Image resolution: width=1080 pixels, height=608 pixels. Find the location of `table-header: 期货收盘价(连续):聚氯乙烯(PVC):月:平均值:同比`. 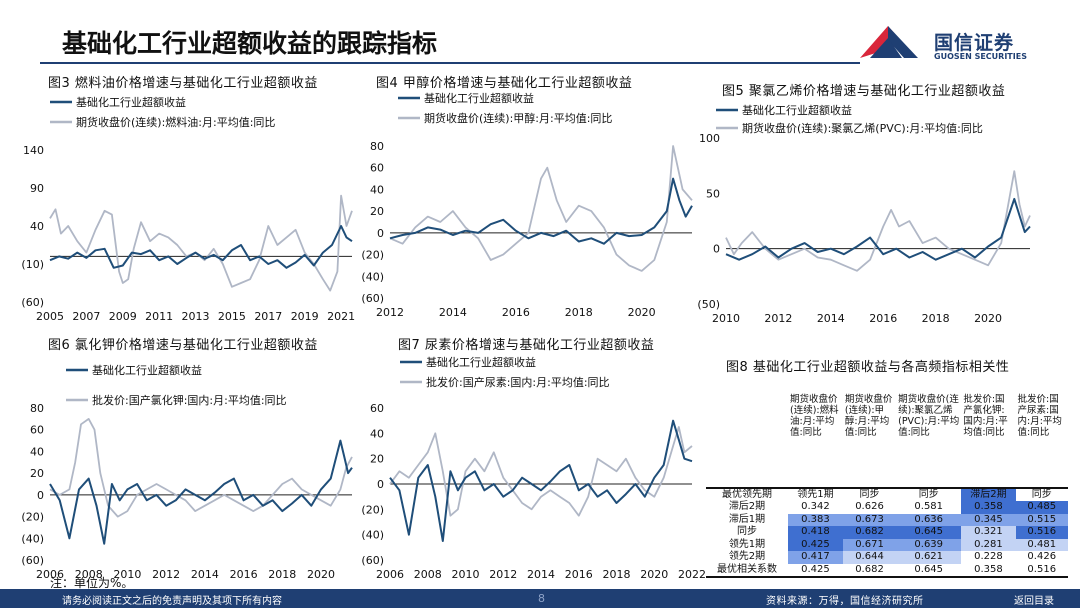

table-header: 期货收盘价(连续):聚氯乙烯(PVC):月:平均值:同比 is located at coordinates (929, 416).